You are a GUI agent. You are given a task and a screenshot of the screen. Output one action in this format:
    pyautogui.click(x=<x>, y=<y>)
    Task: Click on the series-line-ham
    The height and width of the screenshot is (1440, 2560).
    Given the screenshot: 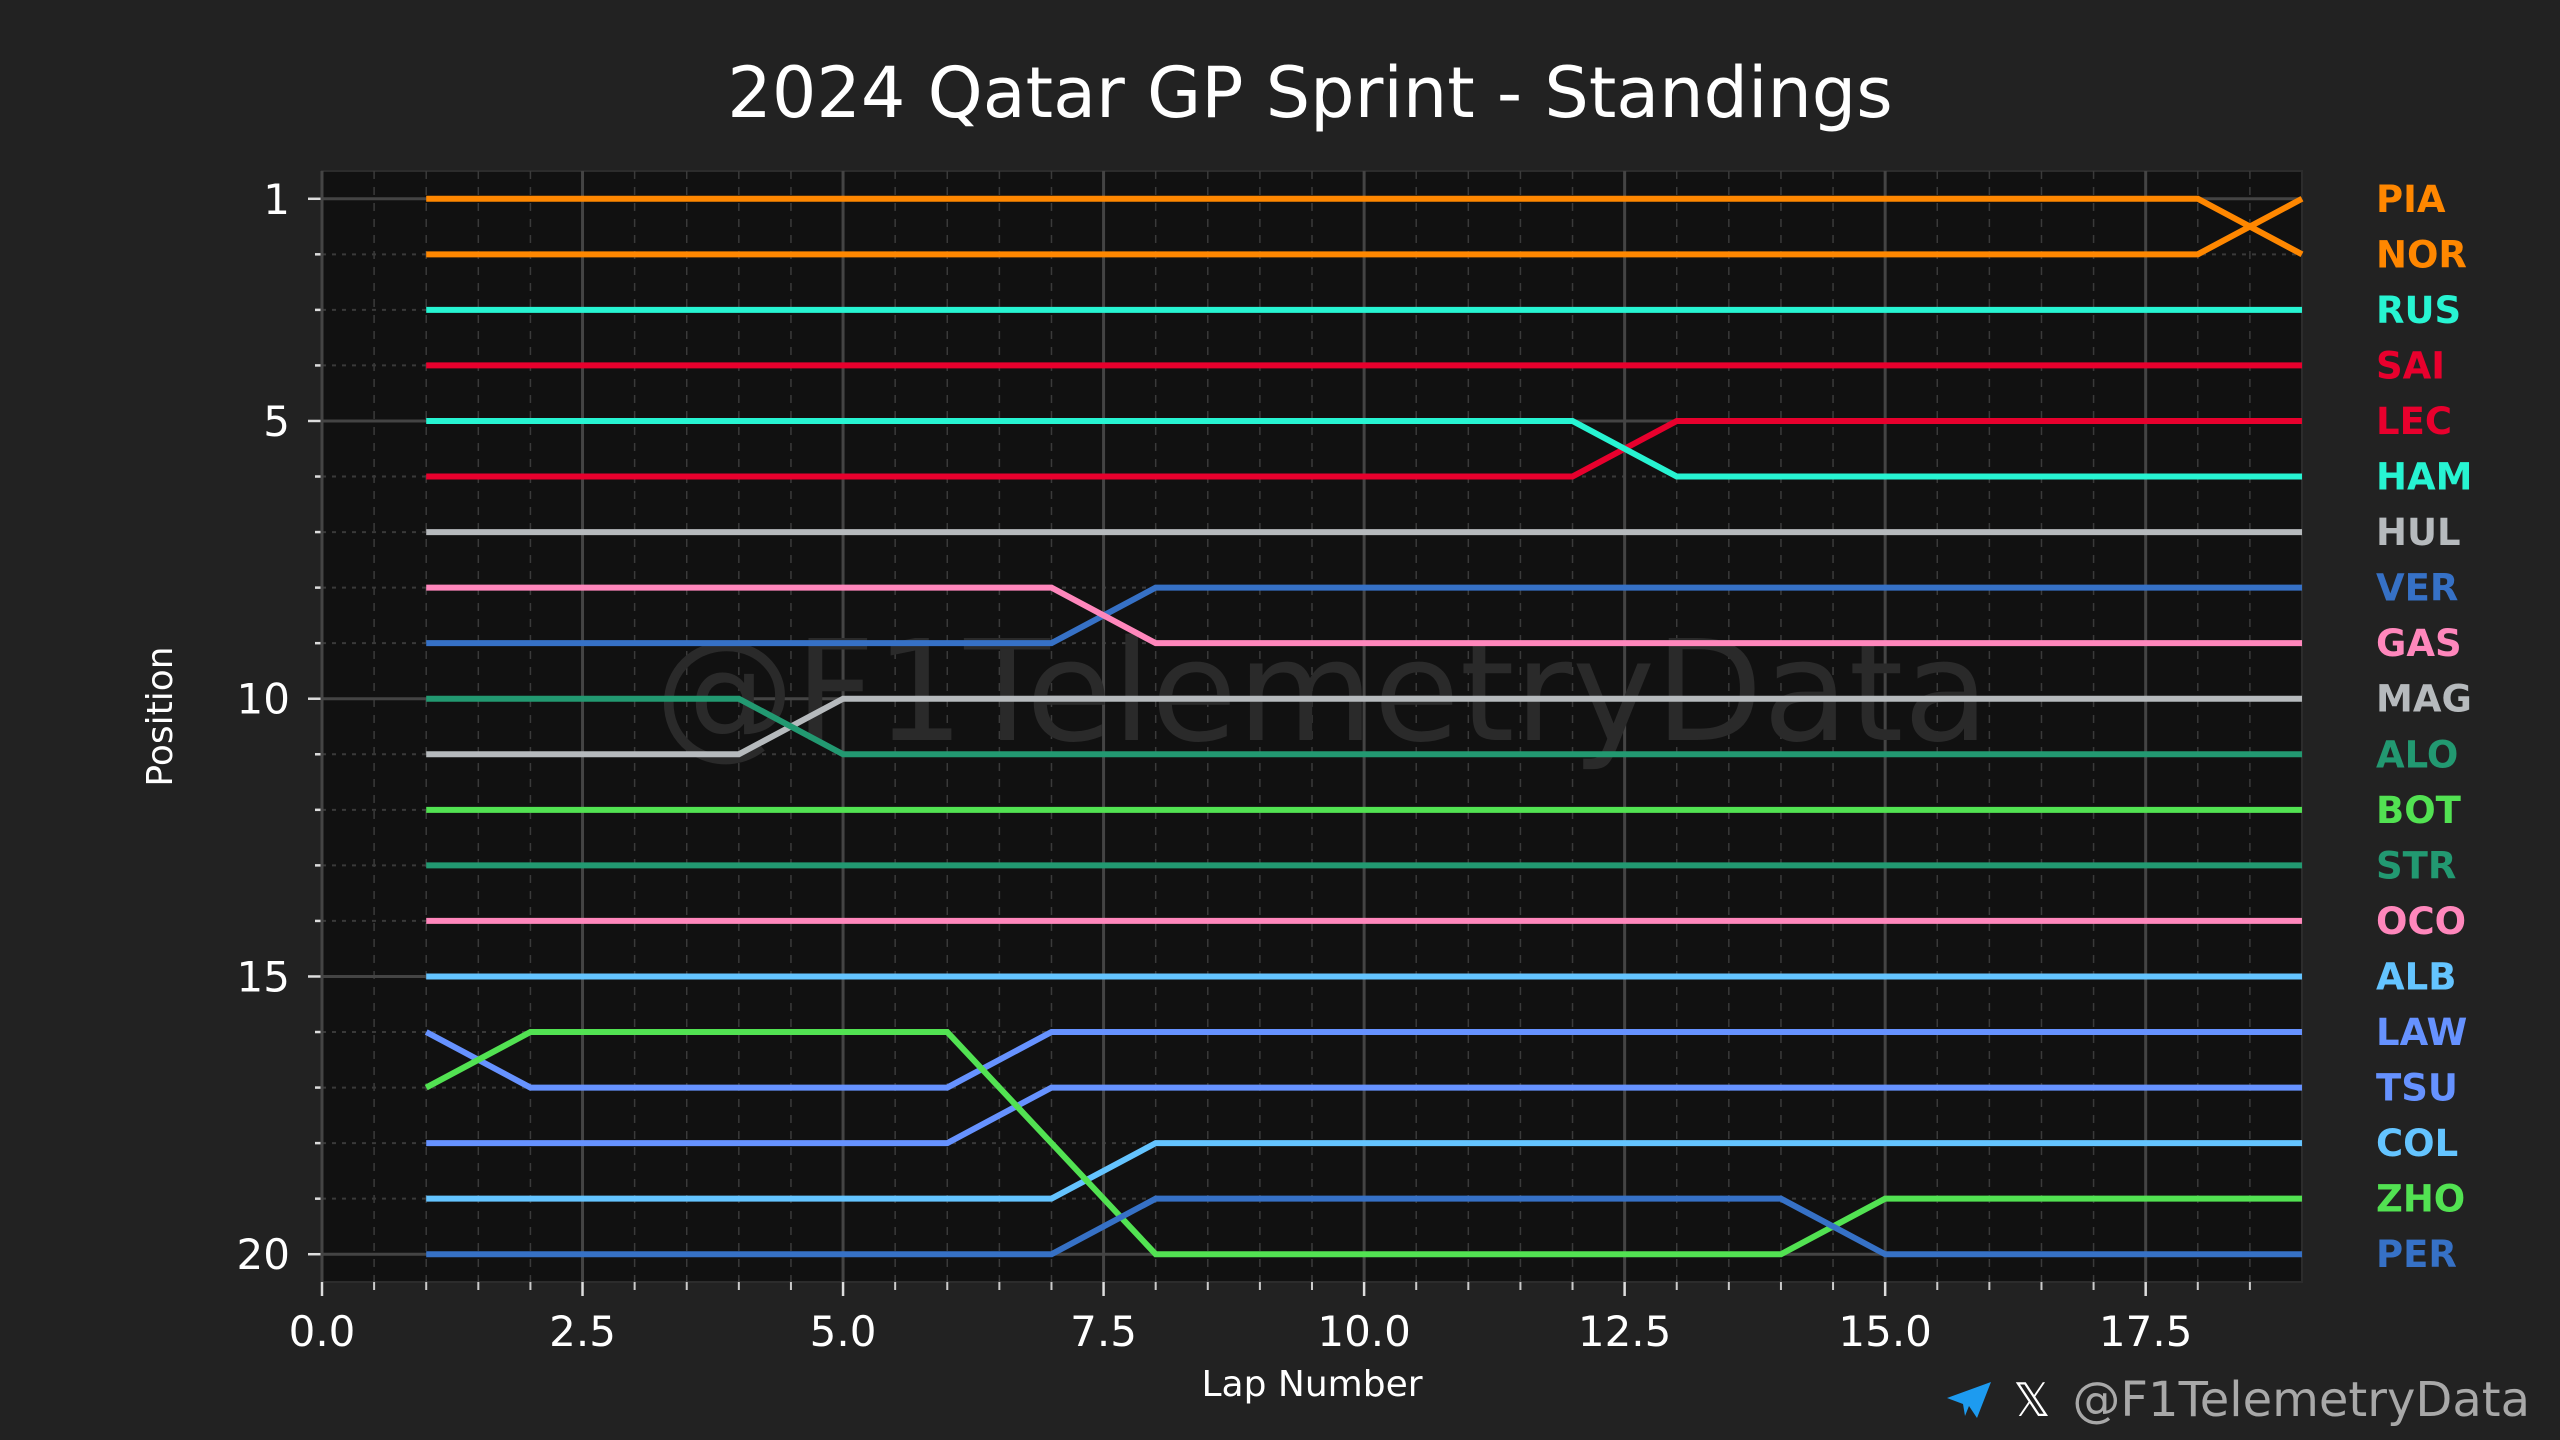 What is the action you would take?
    pyautogui.click(x=1364, y=448)
    